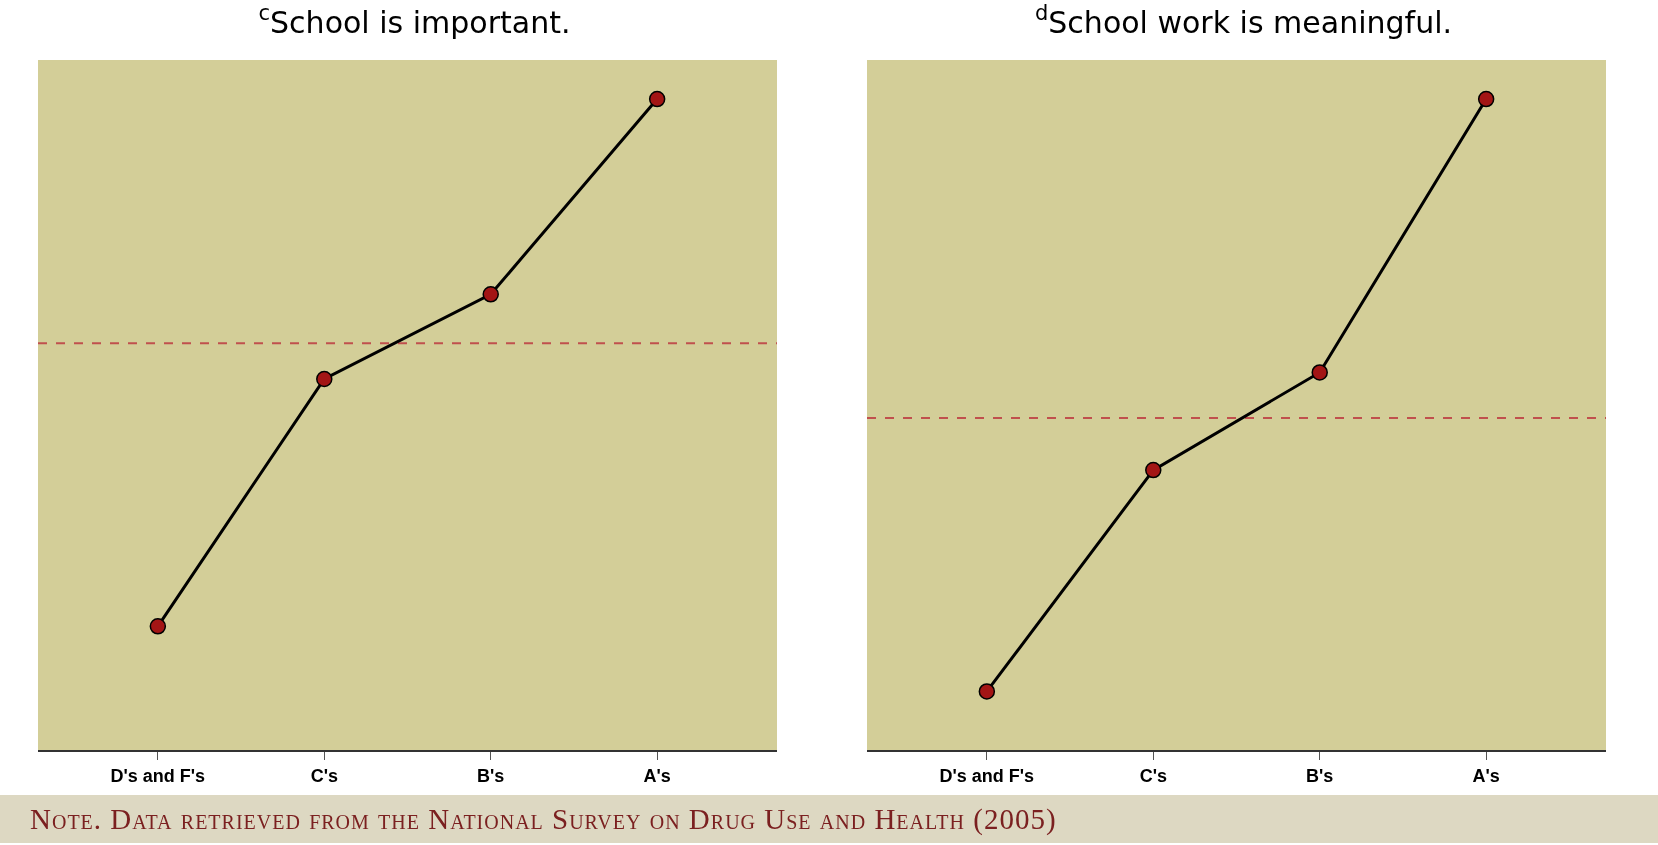 The width and height of the screenshot is (1658, 845). Describe the element at coordinates (829, 819) in the screenshot. I see `text: Note. Data retrieved from the National Survey on Drug Use and Health (2005)` at that location.